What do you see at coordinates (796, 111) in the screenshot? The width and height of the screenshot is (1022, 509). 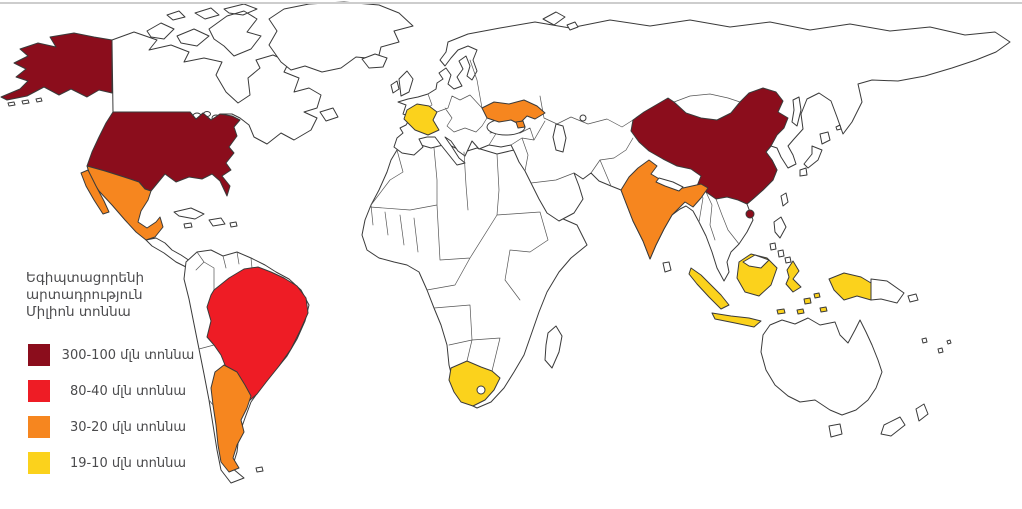 I see `island-sakhalin` at bounding box center [796, 111].